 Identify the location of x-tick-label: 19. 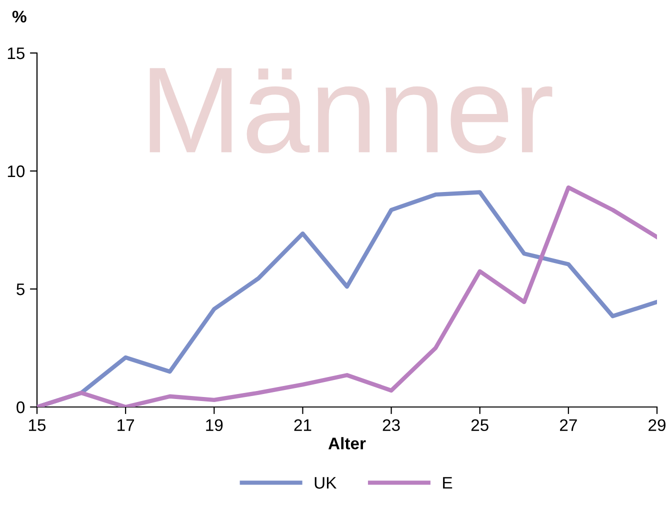
(214, 425).